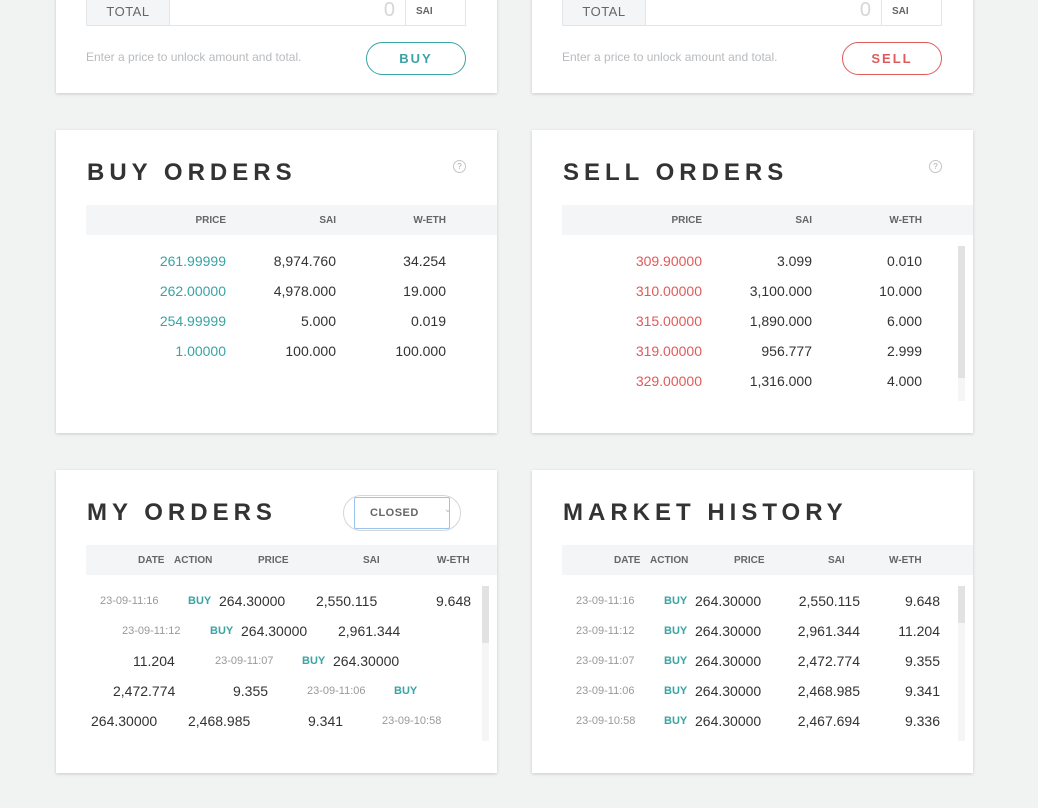  Describe the element at coordinates (389, 10) in the screenshot. I see `buy-total-input: 0` at that location.